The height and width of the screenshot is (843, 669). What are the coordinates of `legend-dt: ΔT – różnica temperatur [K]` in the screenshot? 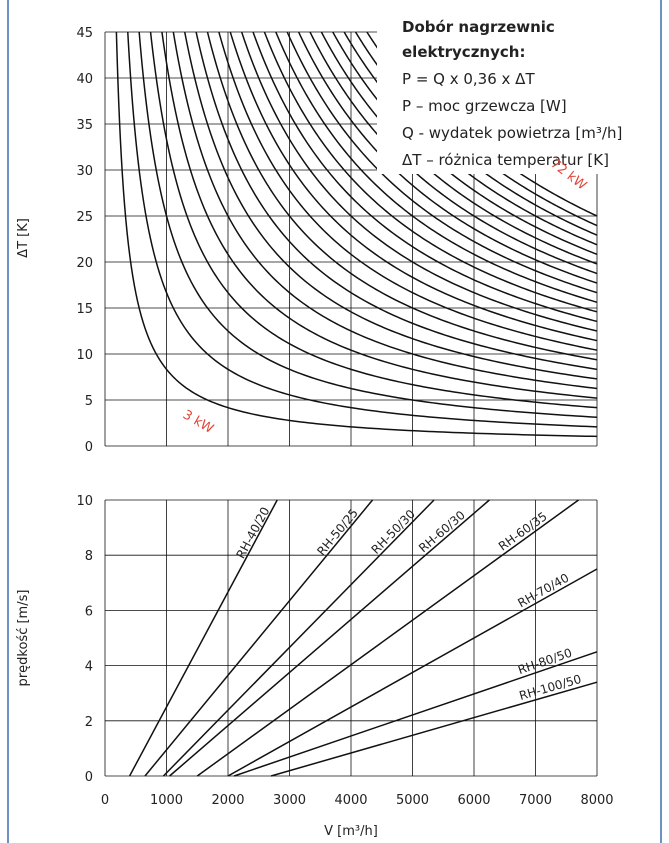 It's located at (505, 160).